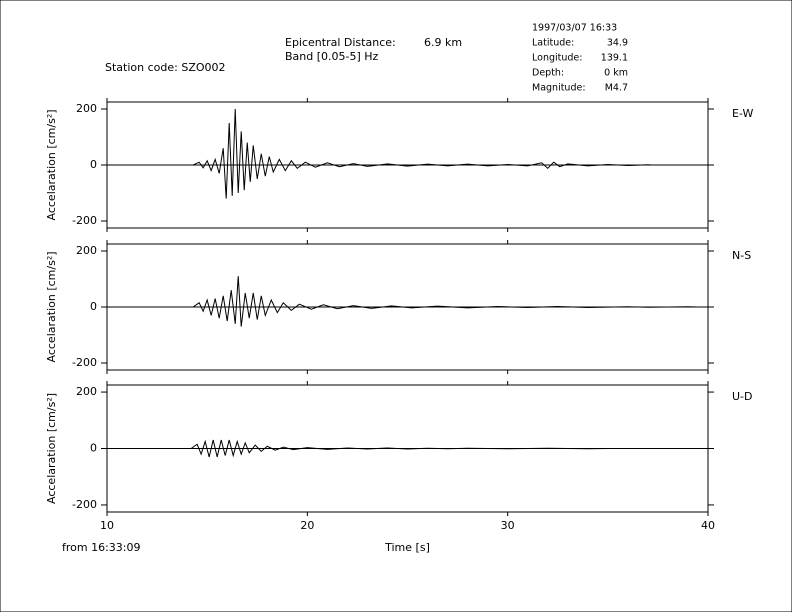 The height and width of the screenshot is (612, 792). What do you see at coordinates (742, 113) in the screenshot?
I see `component-label: E-W` at bounding box center [742, 113].